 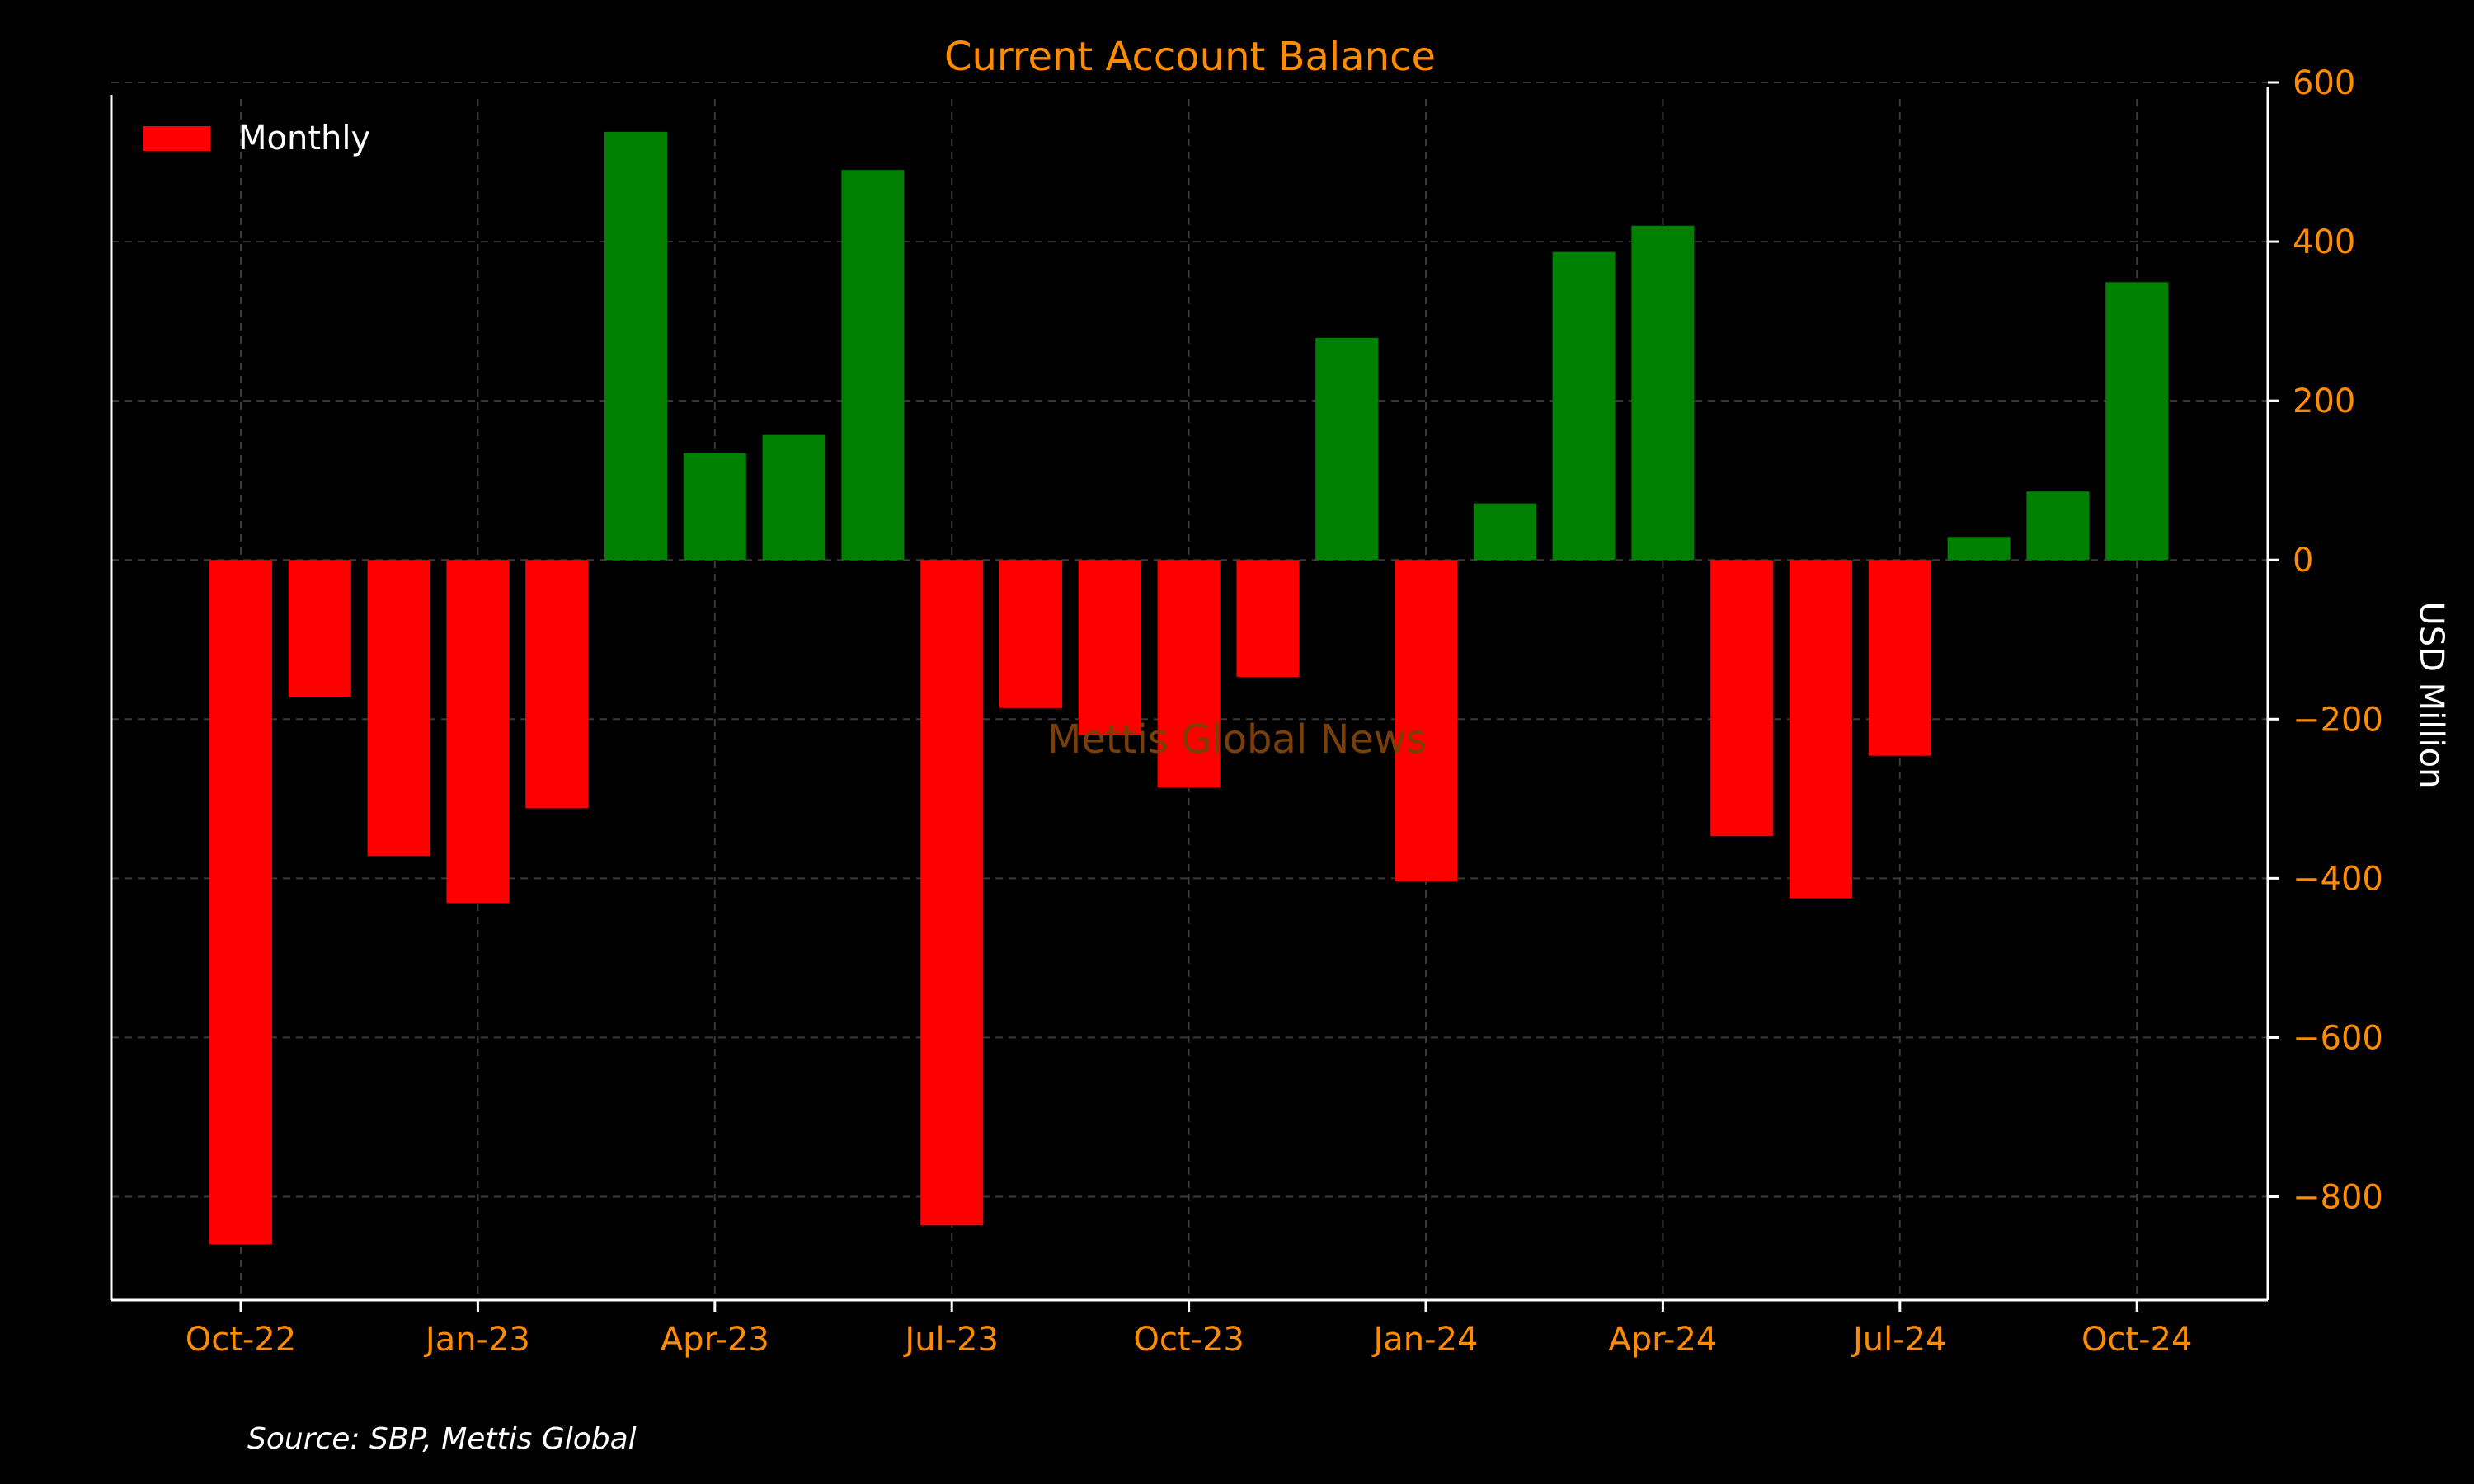 What do you see at coordinates (2338, 1198) in the screenshot?
I see `y-tick-label: −800` at bounding box center [2338, 1198].